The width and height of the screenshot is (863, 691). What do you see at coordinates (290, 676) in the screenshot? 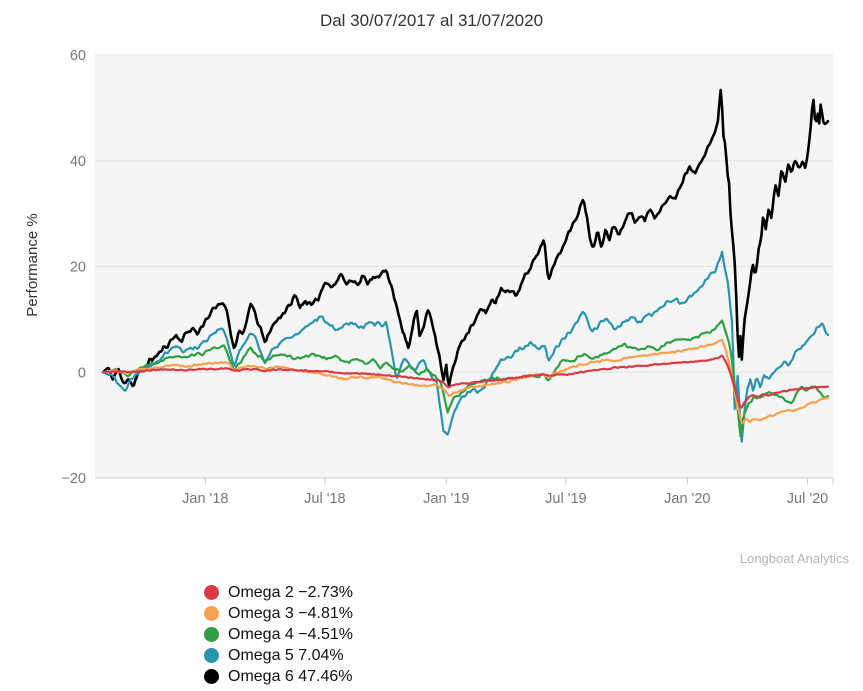
I see `legend-label: Omega 6 47.46%` at bounding box center [290, 676].